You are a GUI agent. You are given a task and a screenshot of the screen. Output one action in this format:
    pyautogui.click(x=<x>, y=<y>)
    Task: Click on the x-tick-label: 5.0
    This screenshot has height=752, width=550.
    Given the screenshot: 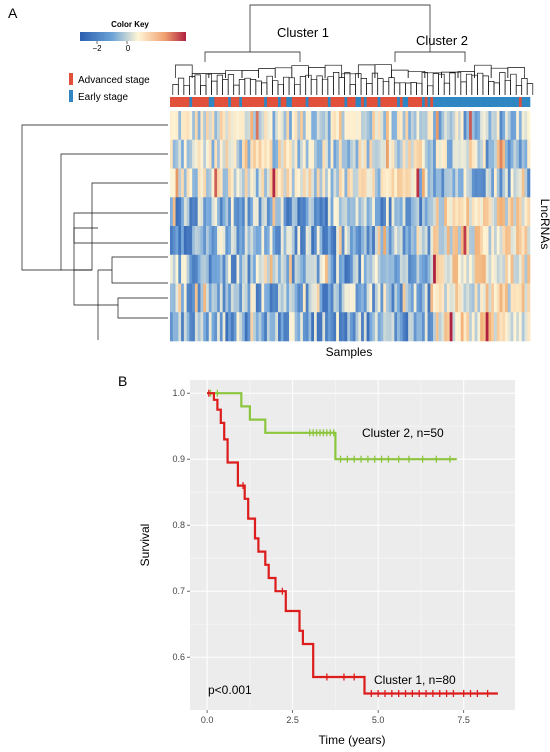 What is the action you would take?
    pyautogui.click(x=378, y=720)
    